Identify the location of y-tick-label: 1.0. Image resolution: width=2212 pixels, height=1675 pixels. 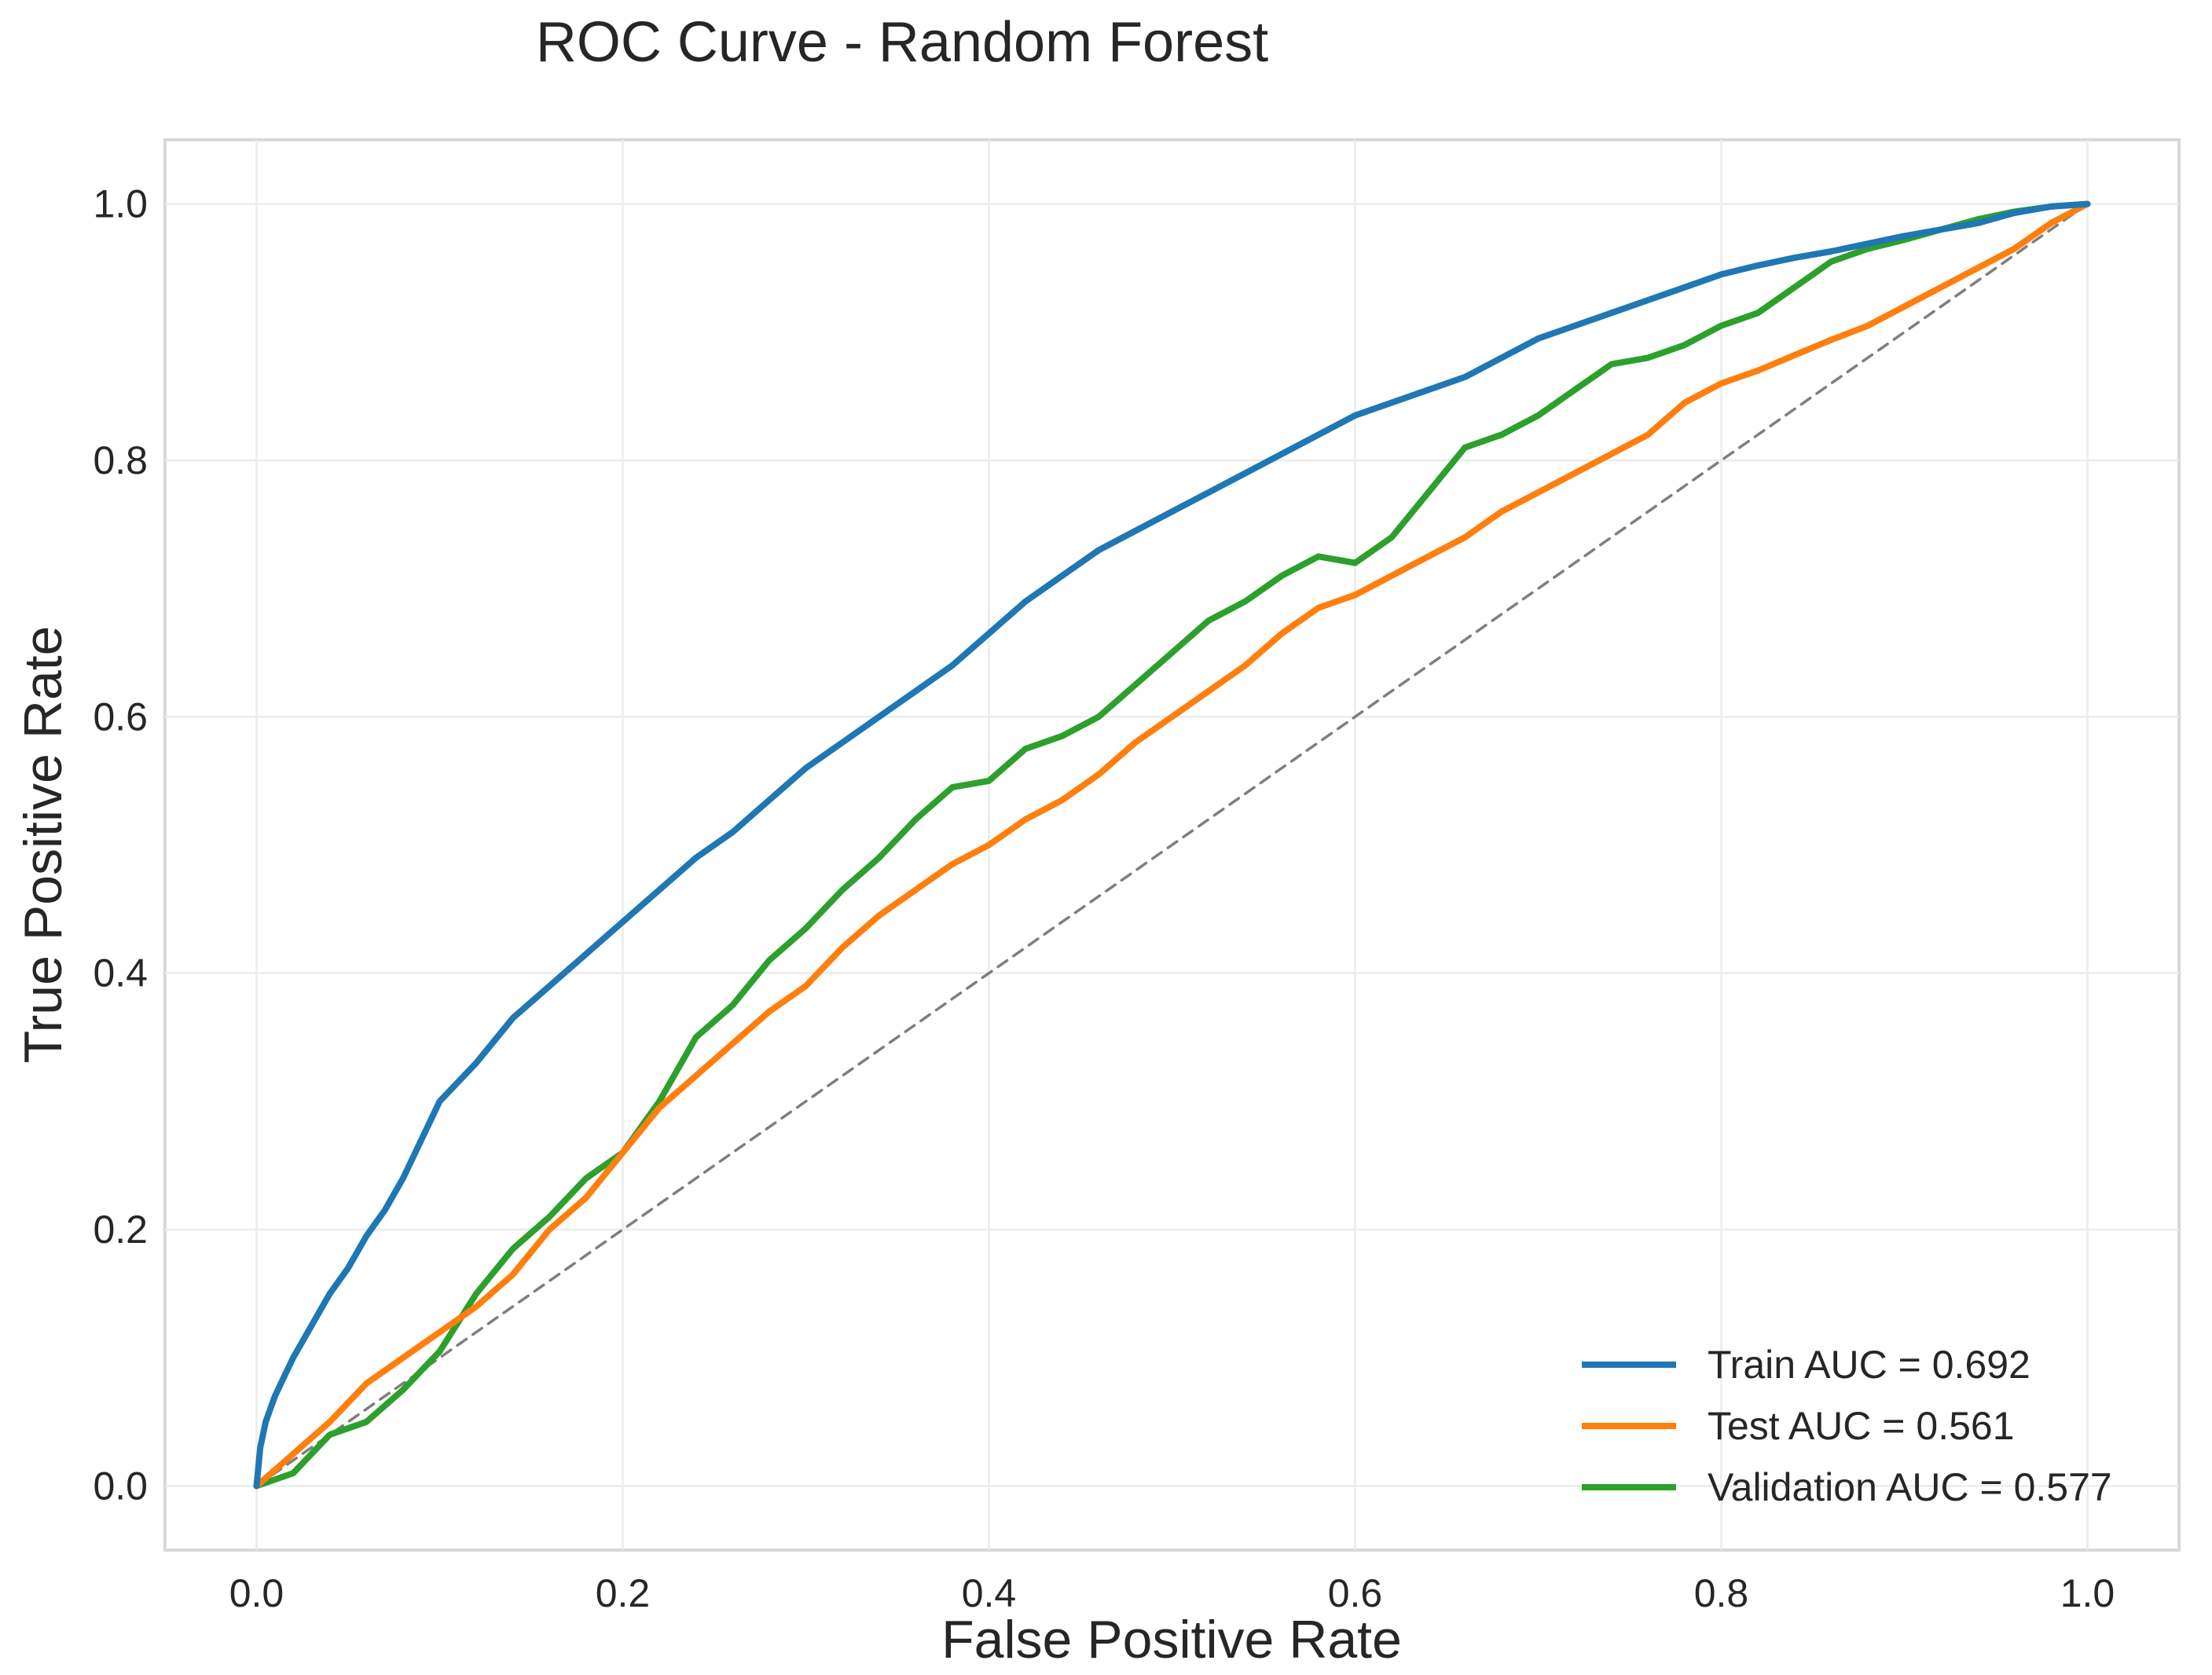
(120, 204).